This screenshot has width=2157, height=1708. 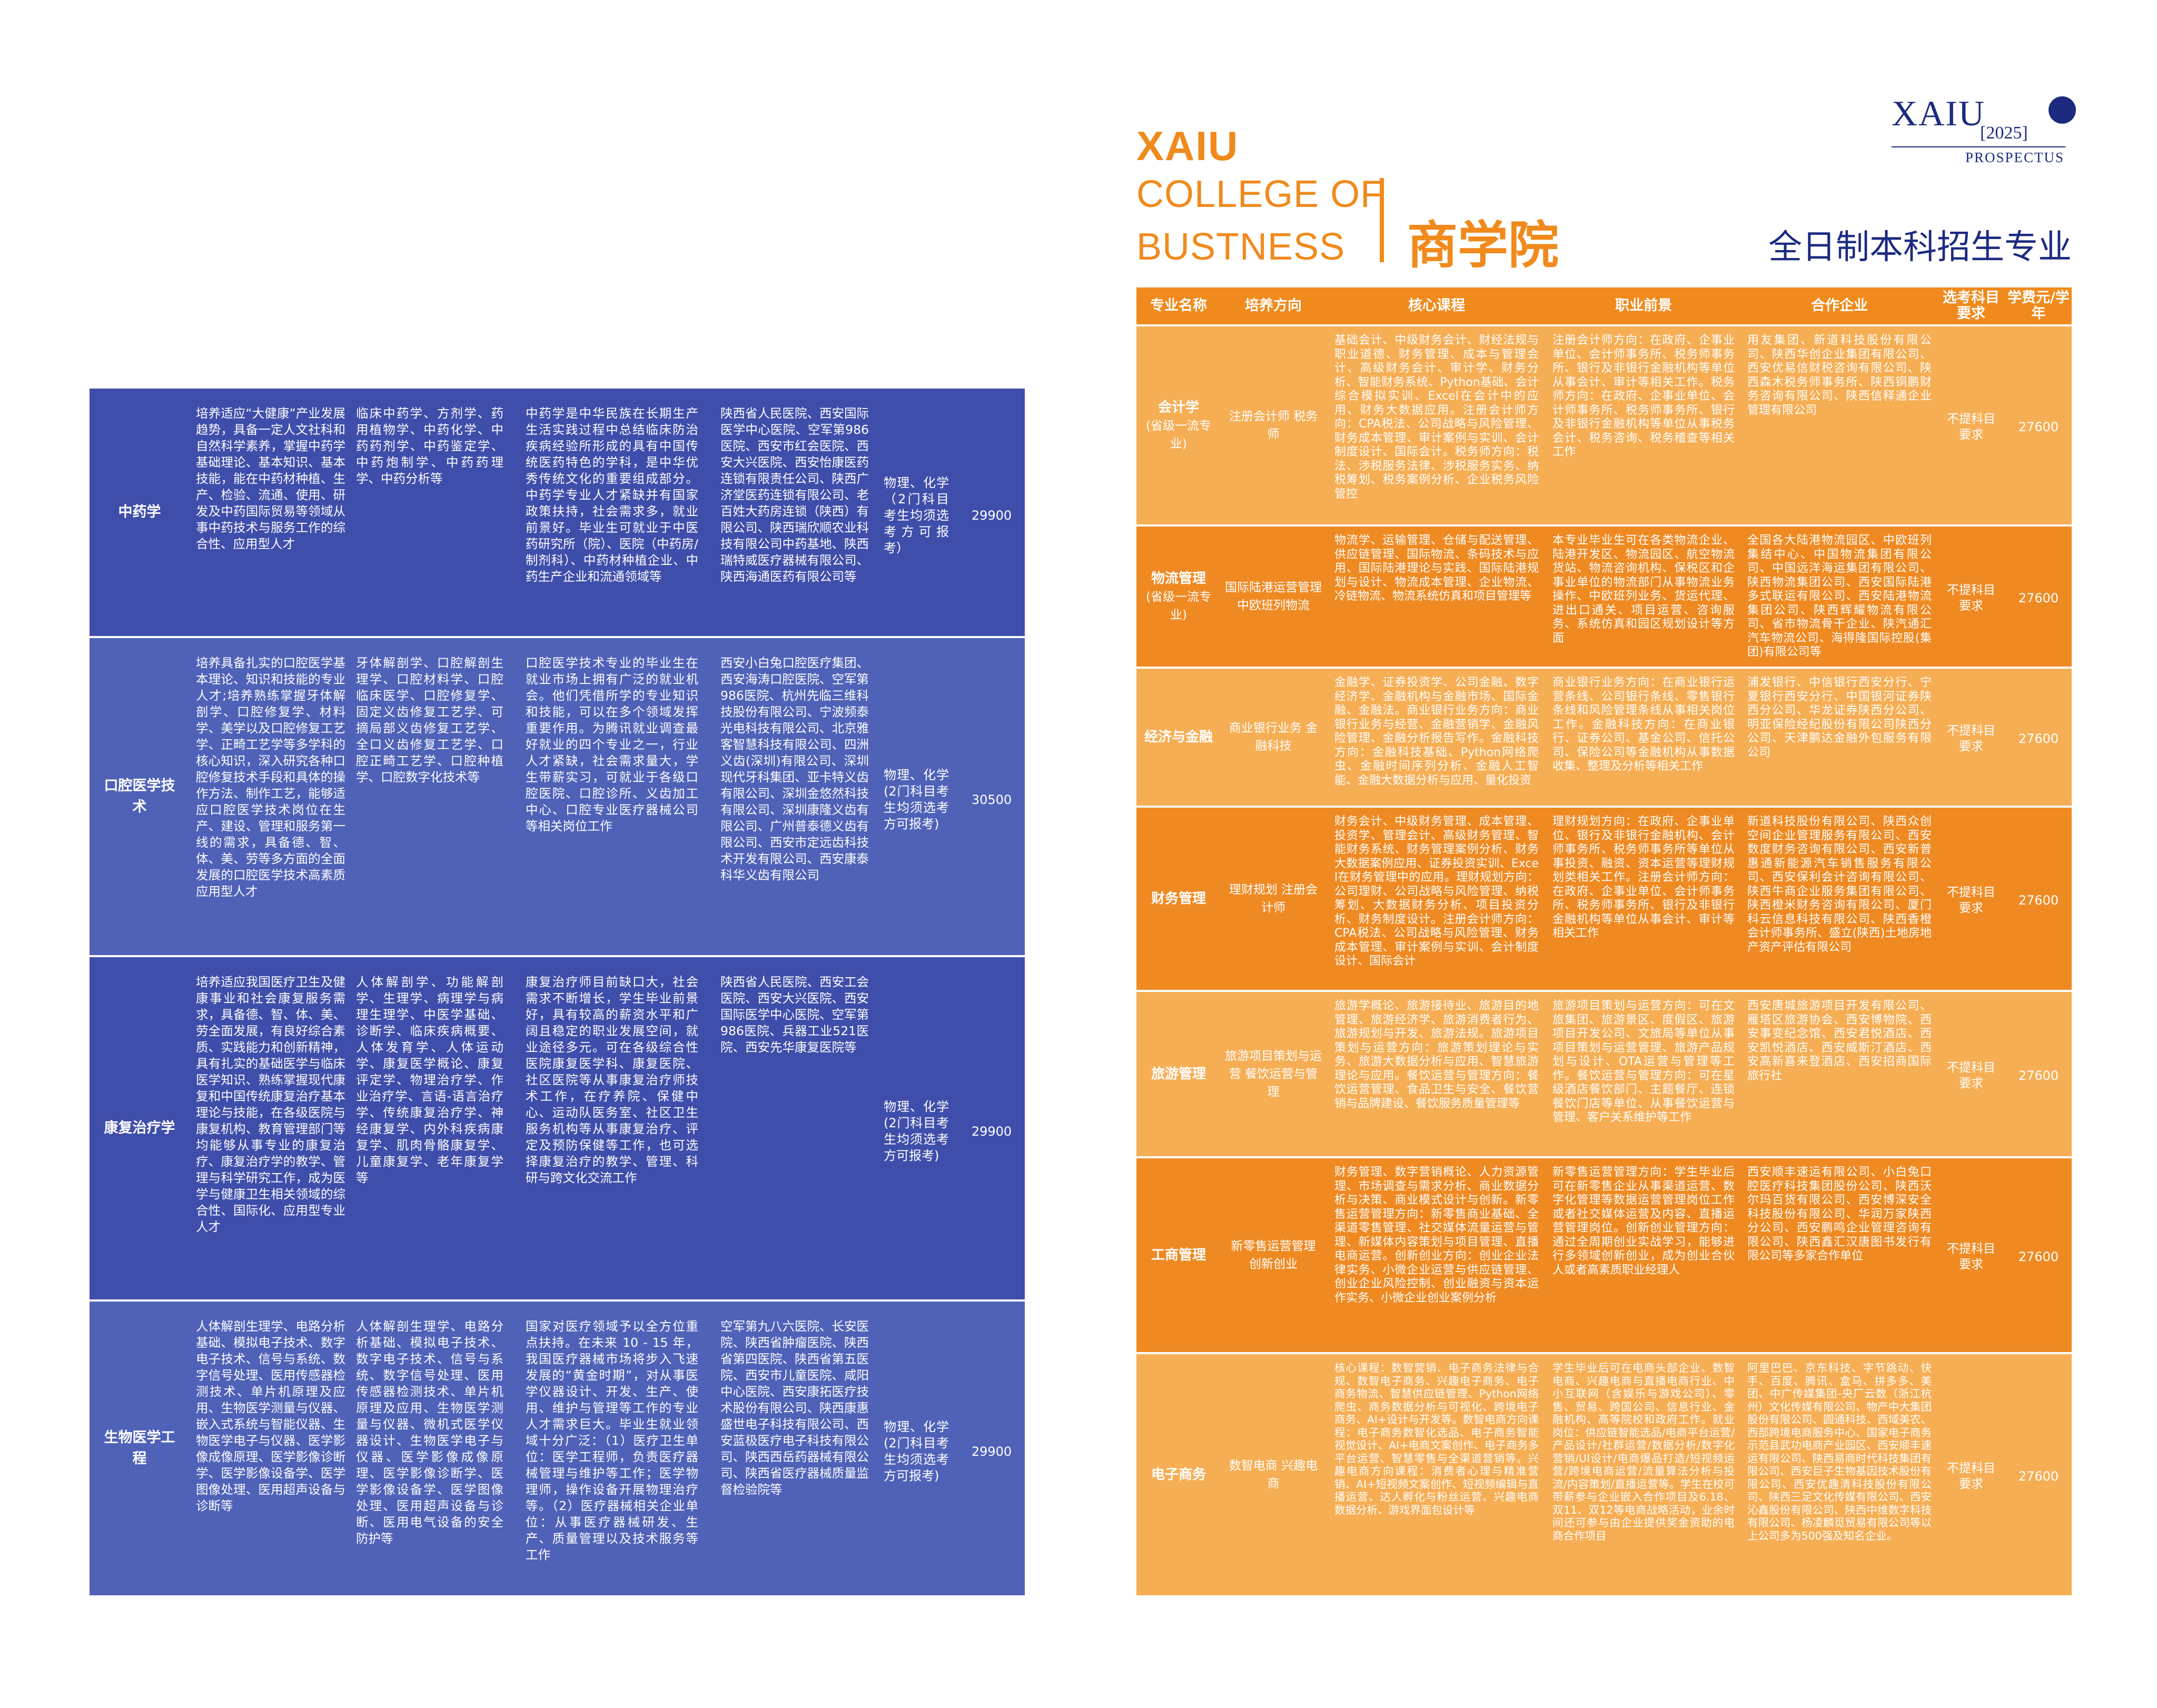 What do you see at coordinates (1273, 305) in the screenshot?
I see `header-direction: 培养方向` at bounding box center [1273, 305].